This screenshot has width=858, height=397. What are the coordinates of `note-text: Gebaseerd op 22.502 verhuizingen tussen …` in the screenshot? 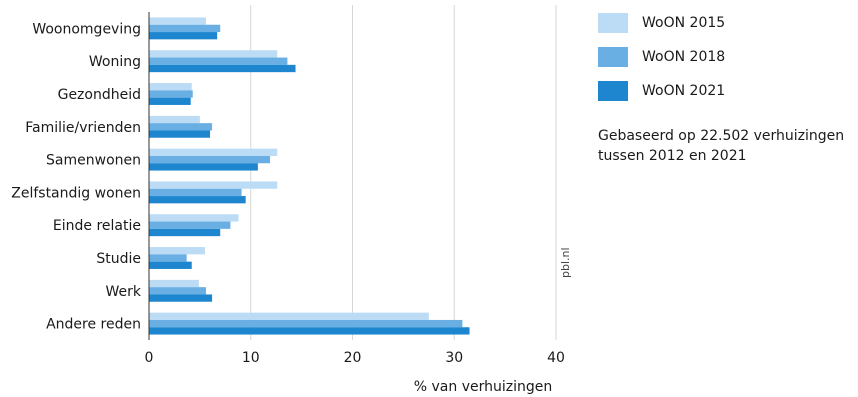 It's located at (721, 146).